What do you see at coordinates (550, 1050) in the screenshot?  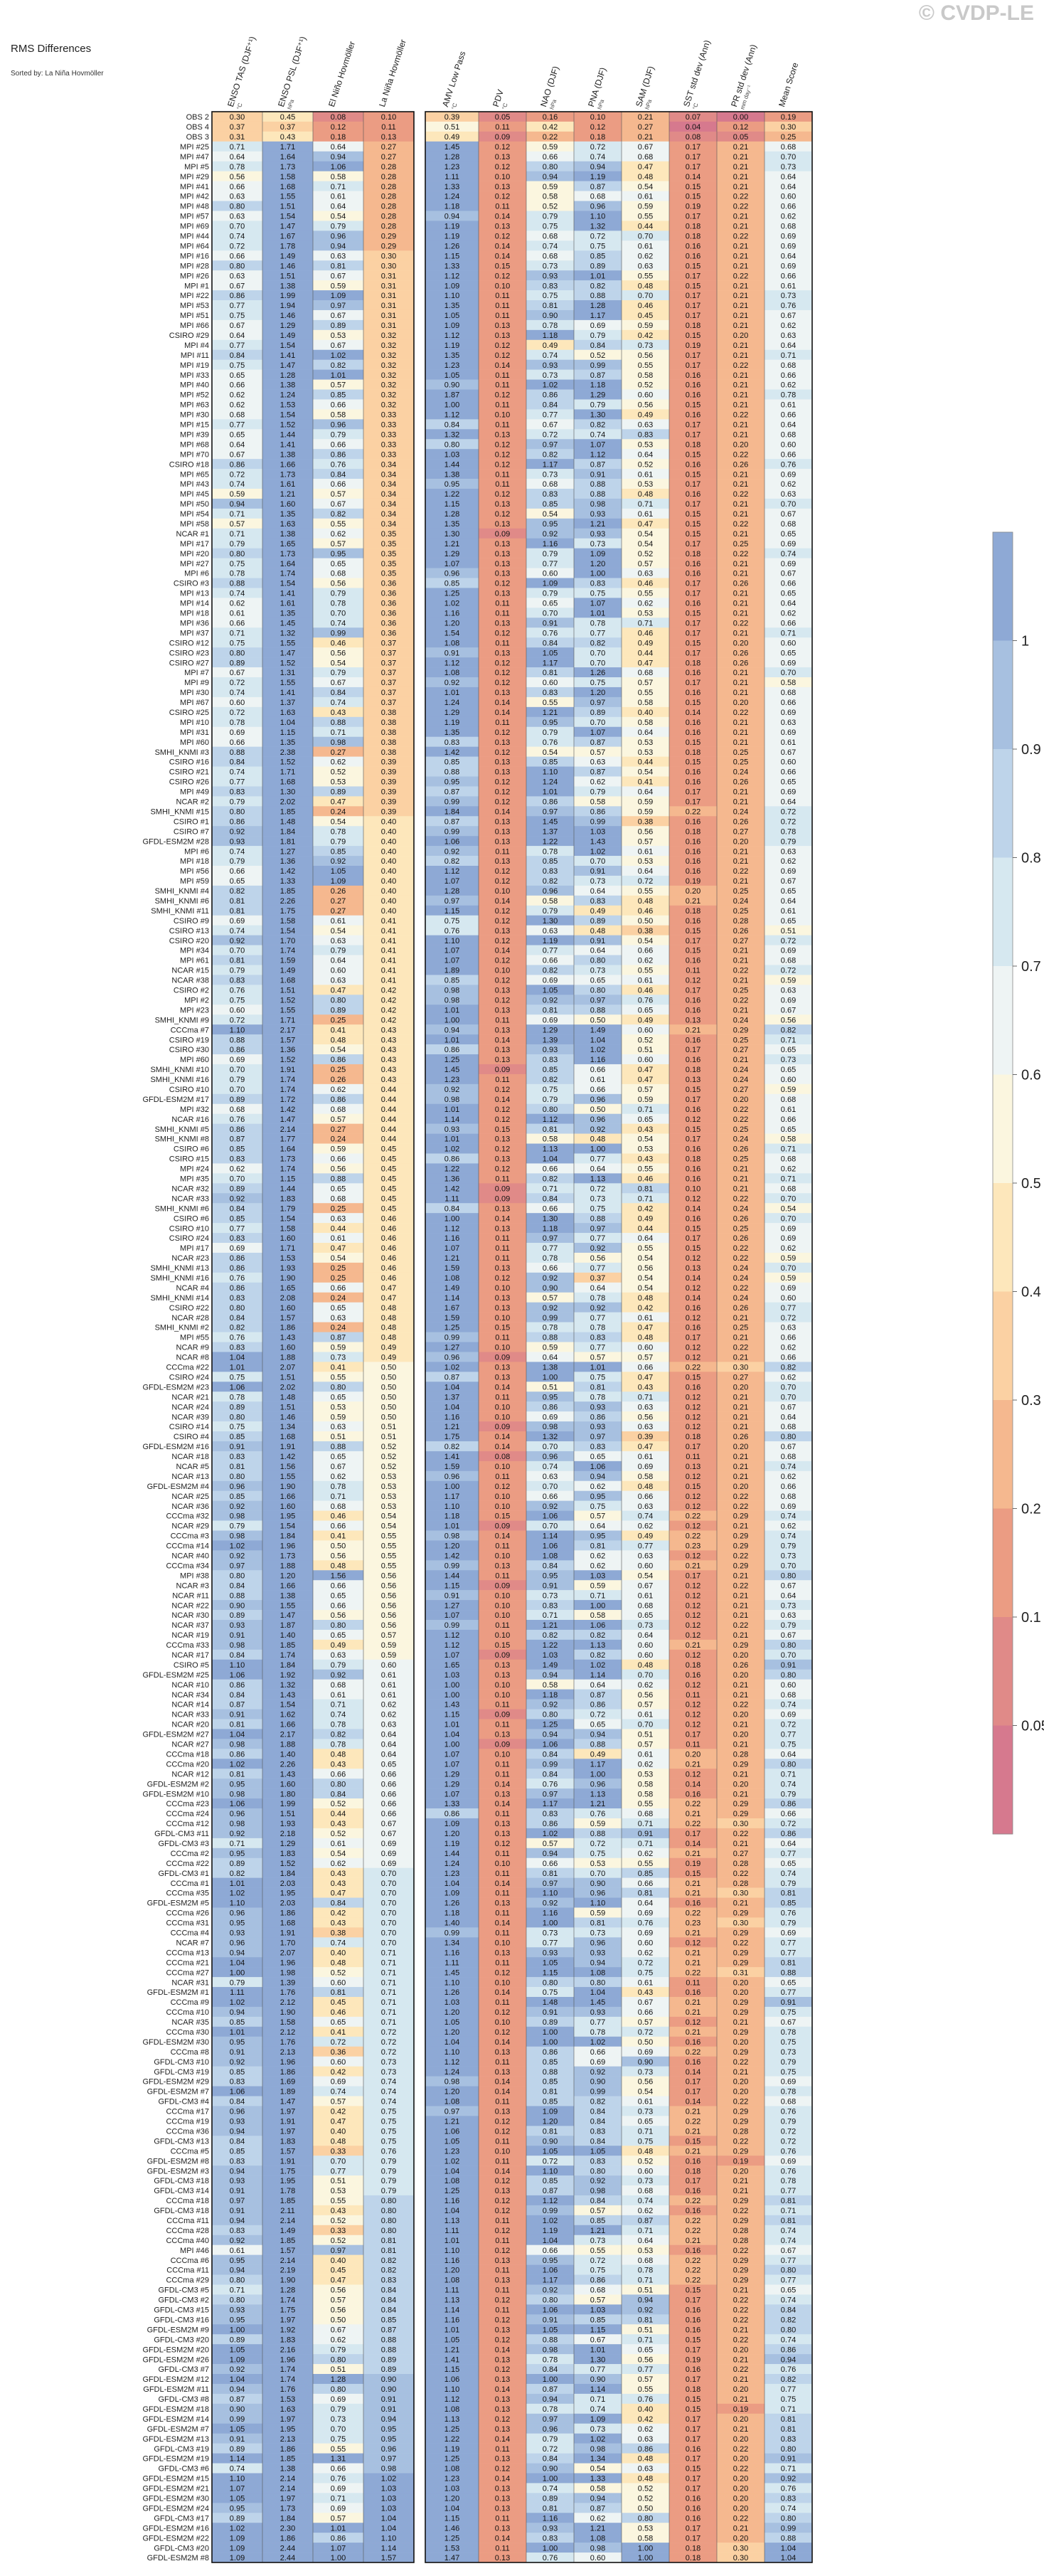 I see `cell-value: 0.93` at bounding box center [550, 1050].